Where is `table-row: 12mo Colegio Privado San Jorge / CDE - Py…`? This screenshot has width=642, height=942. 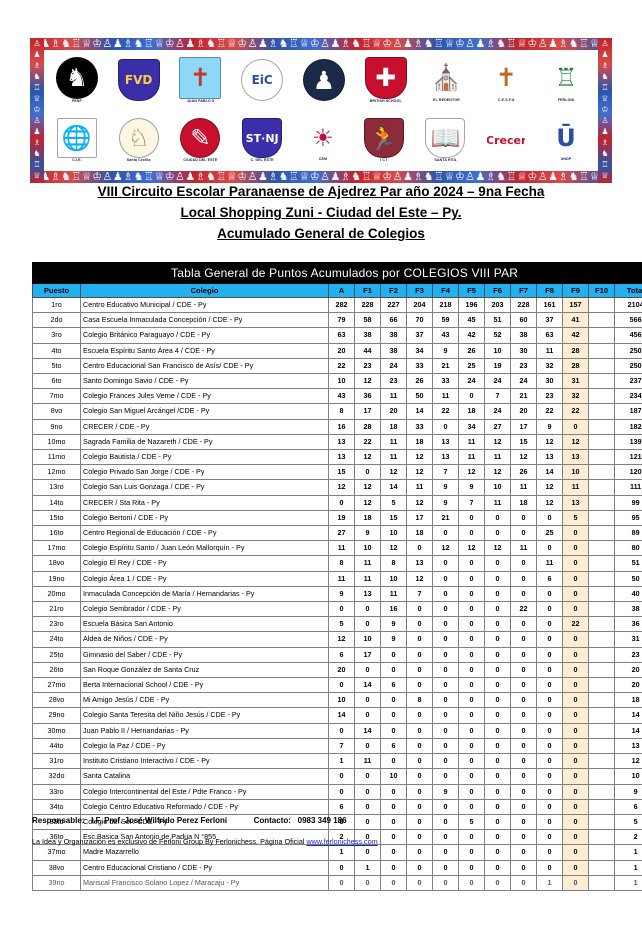
table-row: 12mo Colegio Privado San Jorge / CDE - Py… is located at coordinates (337, 472).